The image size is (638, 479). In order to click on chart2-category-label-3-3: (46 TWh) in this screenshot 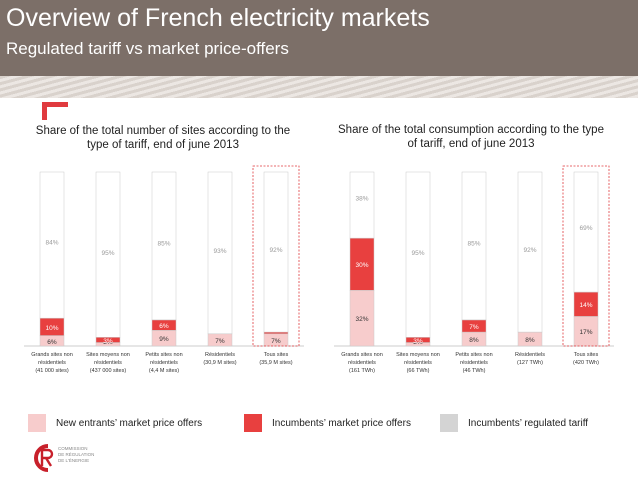, I will do `click(474, 371)`.